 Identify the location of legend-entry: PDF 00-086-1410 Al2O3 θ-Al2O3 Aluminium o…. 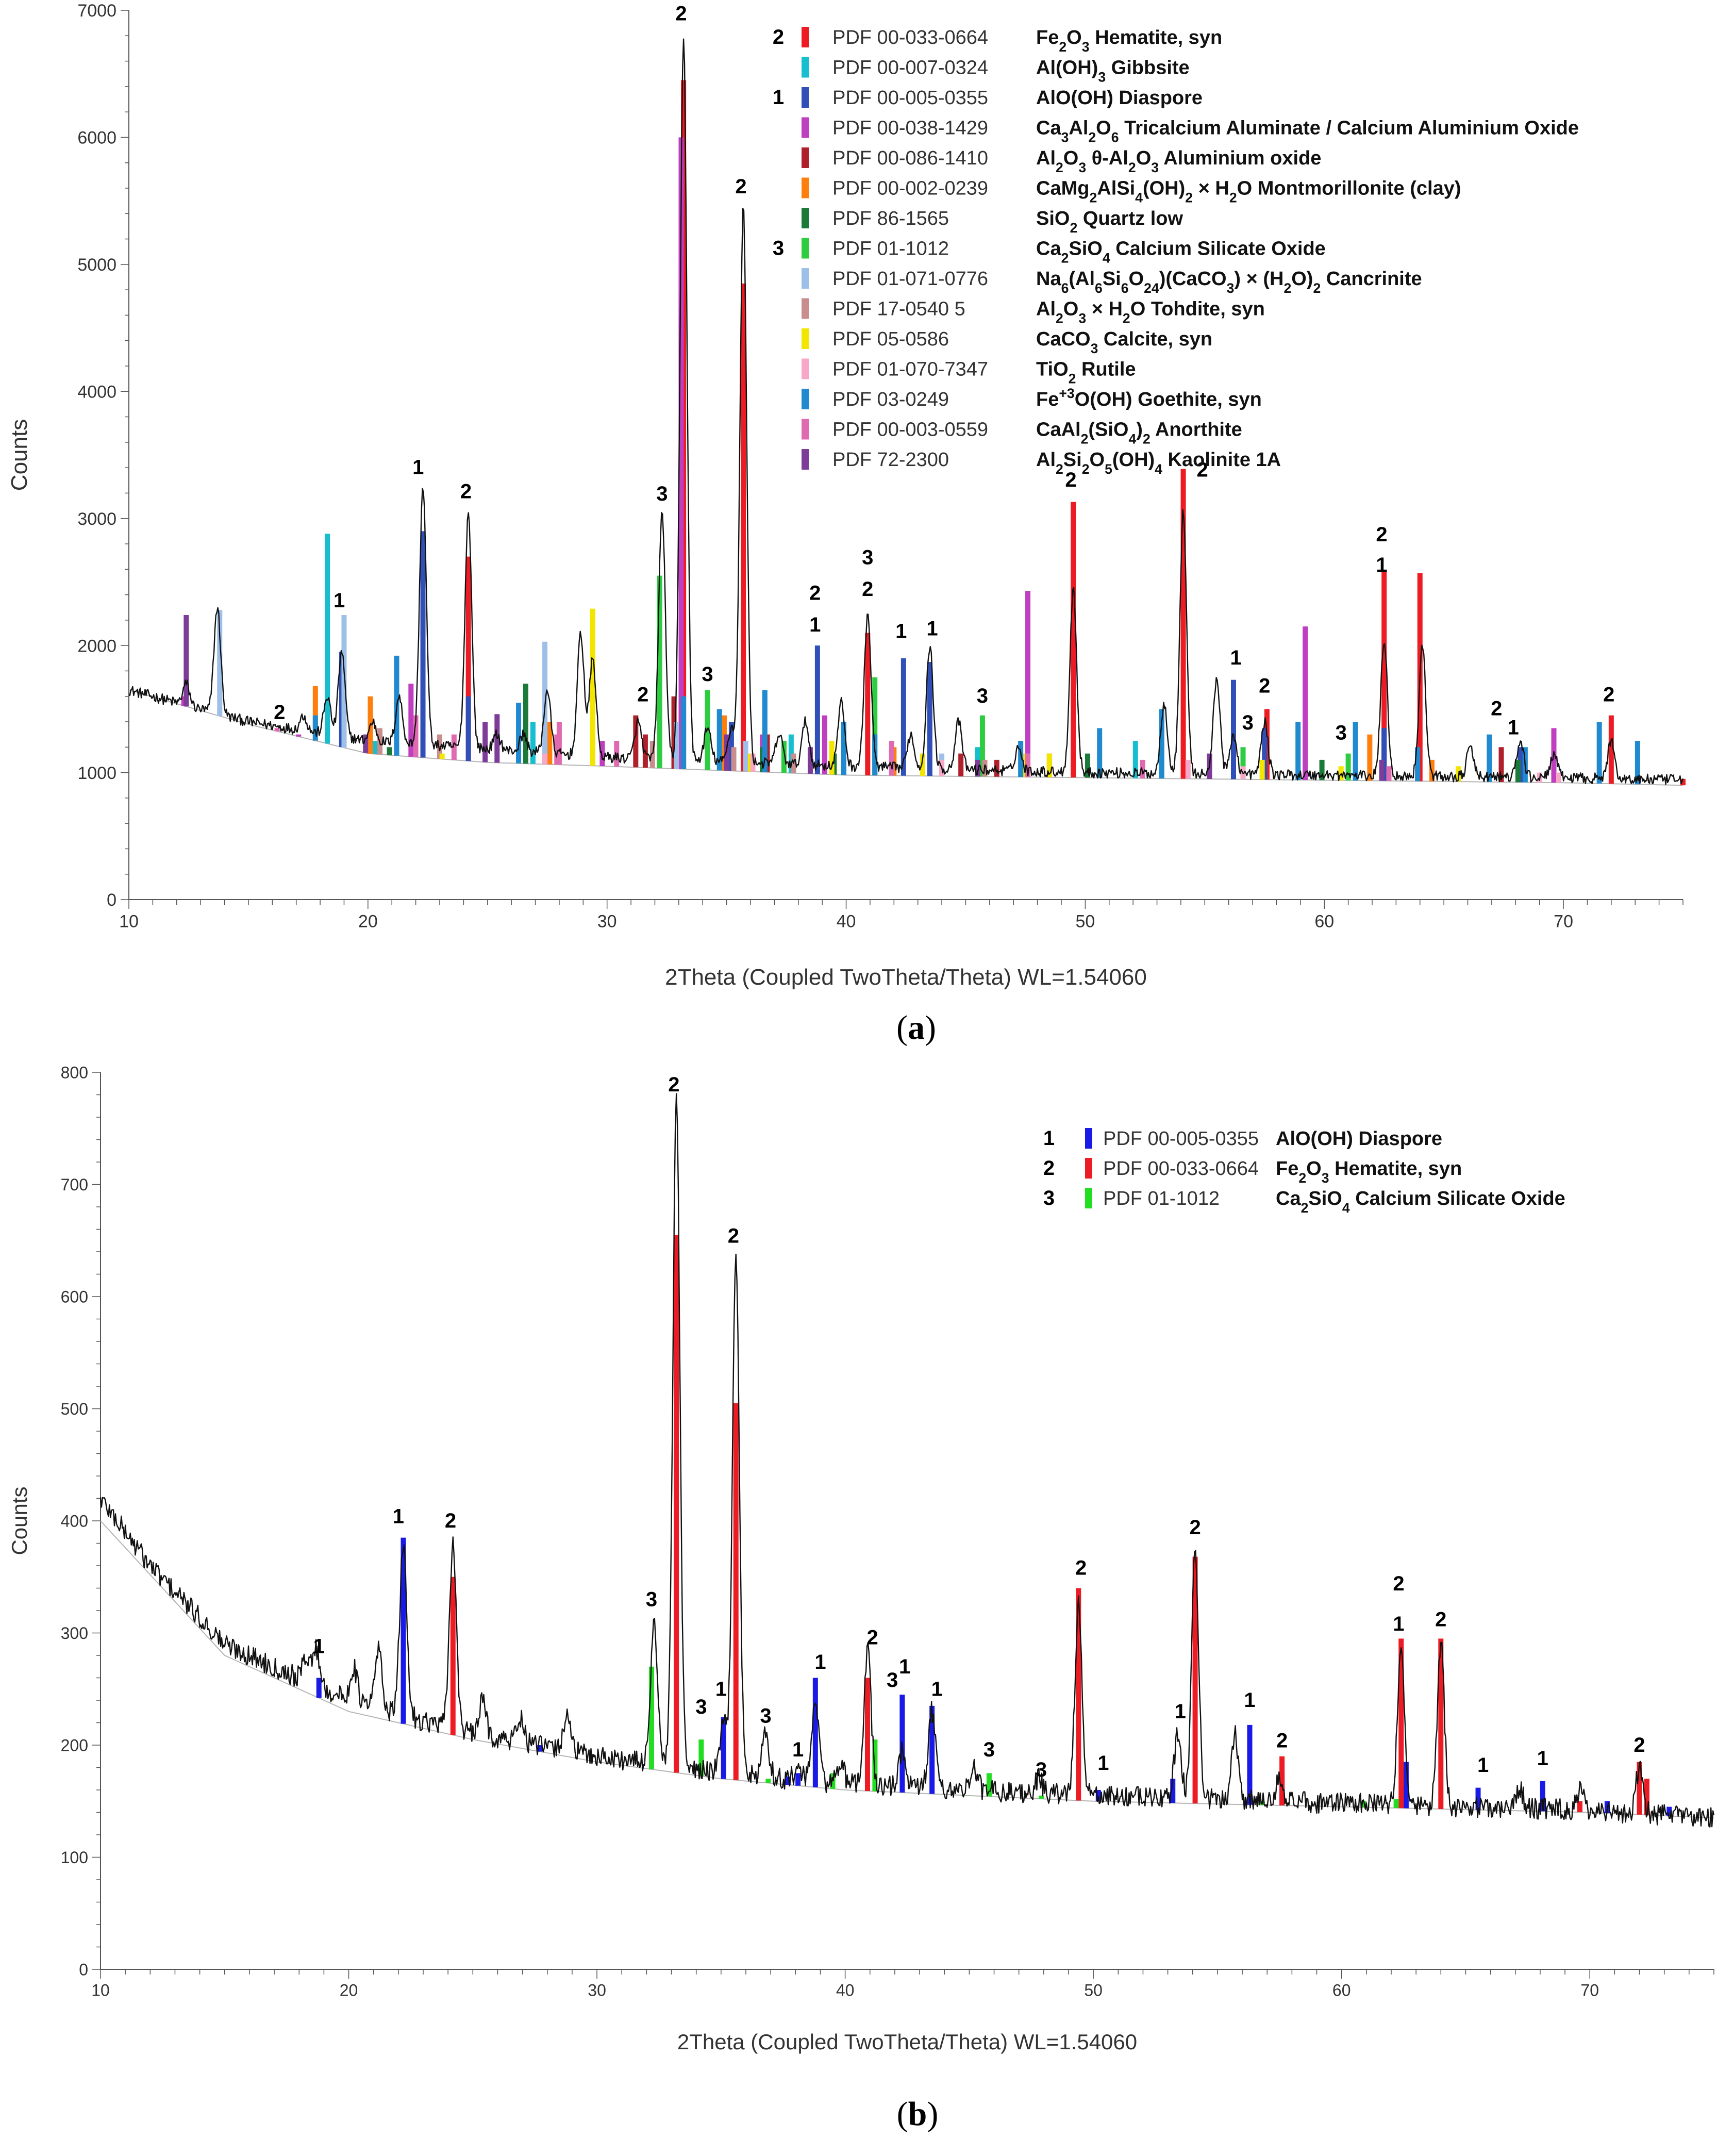
(1061, 161).